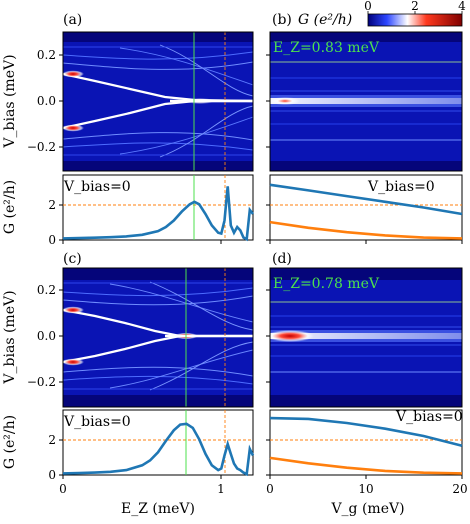 This screenshot has width=470, height=524. What do you see at coordinates (46, 101) in the screenshot?
I see `y-tick-a-1: 0.0` at bounding box center [46, 101].